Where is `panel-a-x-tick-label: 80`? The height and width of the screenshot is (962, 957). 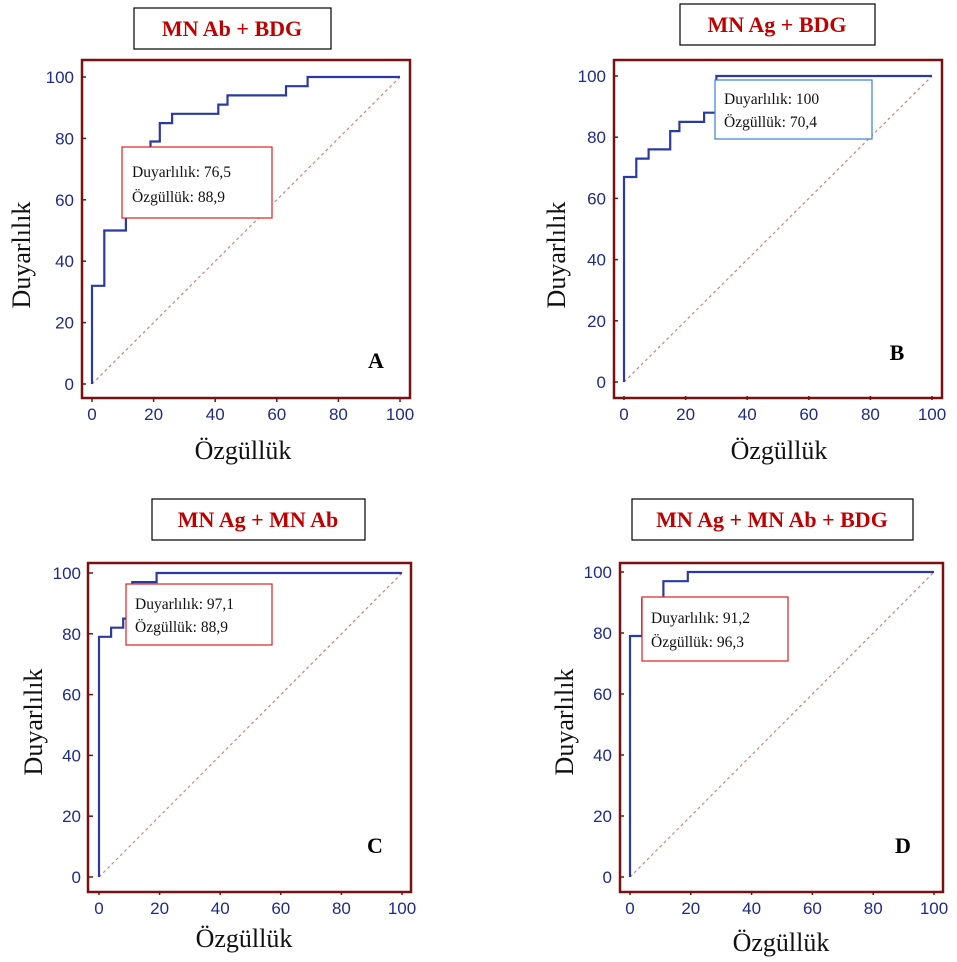 panel-a-x-tick-label: 80 is located at coordinates (338, 414).